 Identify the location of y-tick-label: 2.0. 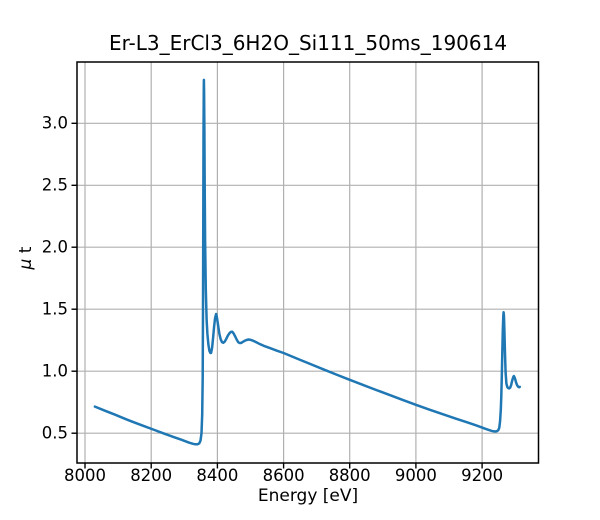
(54, 247).